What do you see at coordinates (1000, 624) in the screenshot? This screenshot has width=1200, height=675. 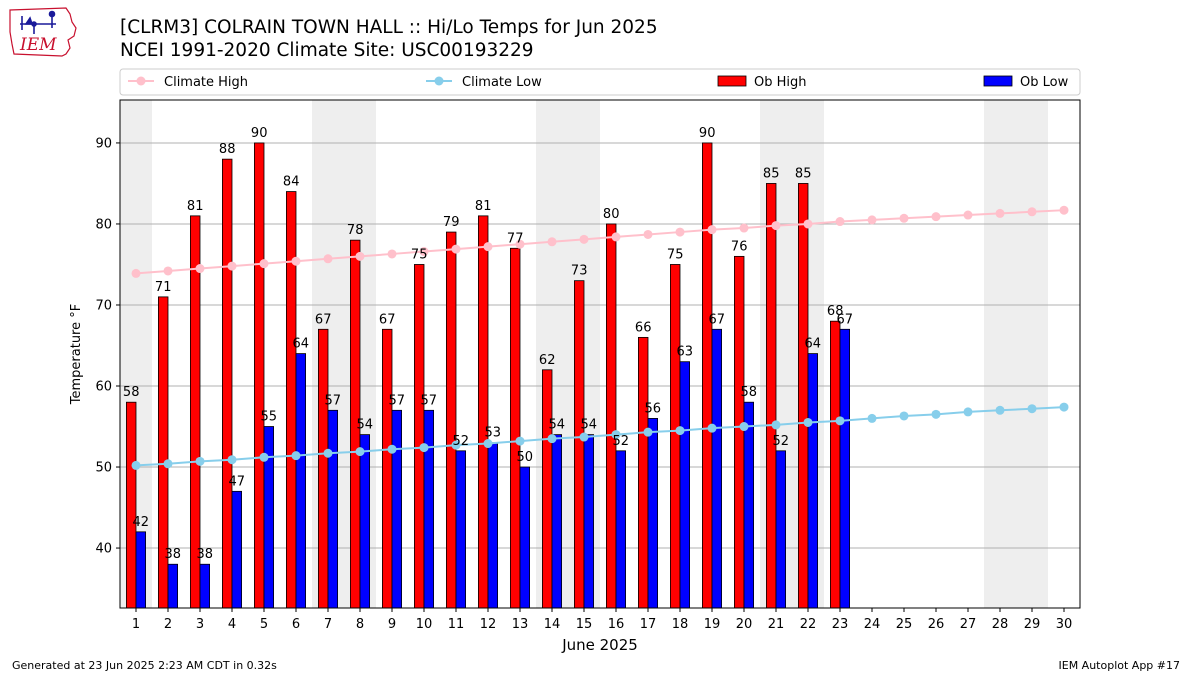 I see `x-tick-label: 28` at bounding box center [1000, 624].